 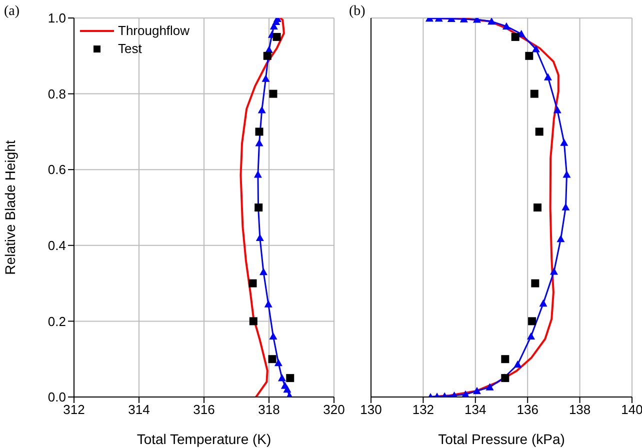 I want to click on y-tick-label: 0.0, so click(x=57, y=397).